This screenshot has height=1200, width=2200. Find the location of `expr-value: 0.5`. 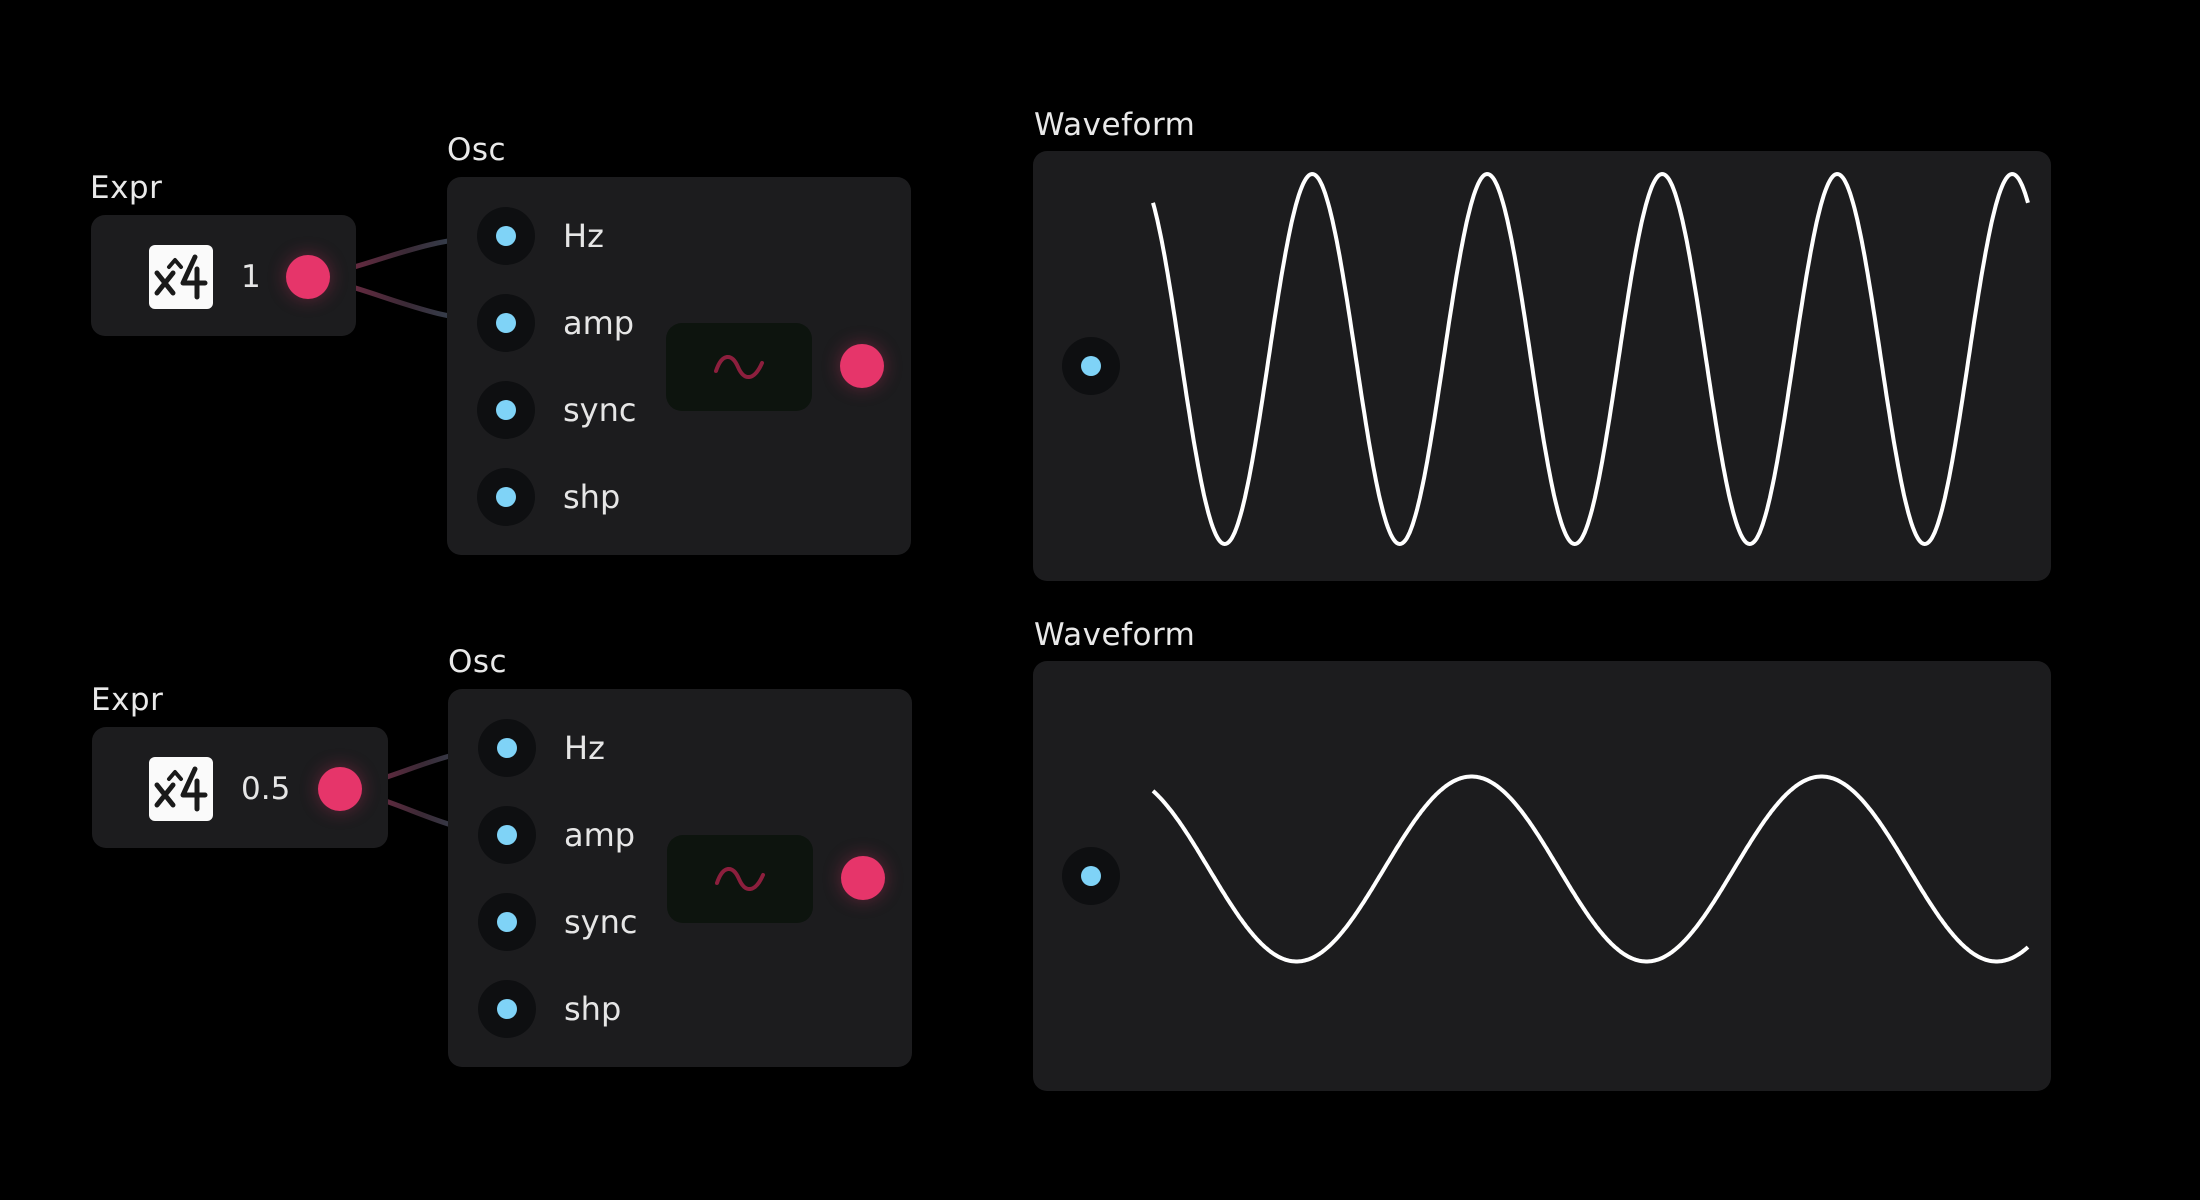

expr-value: 0.5 is located at coordinates (266, 789).